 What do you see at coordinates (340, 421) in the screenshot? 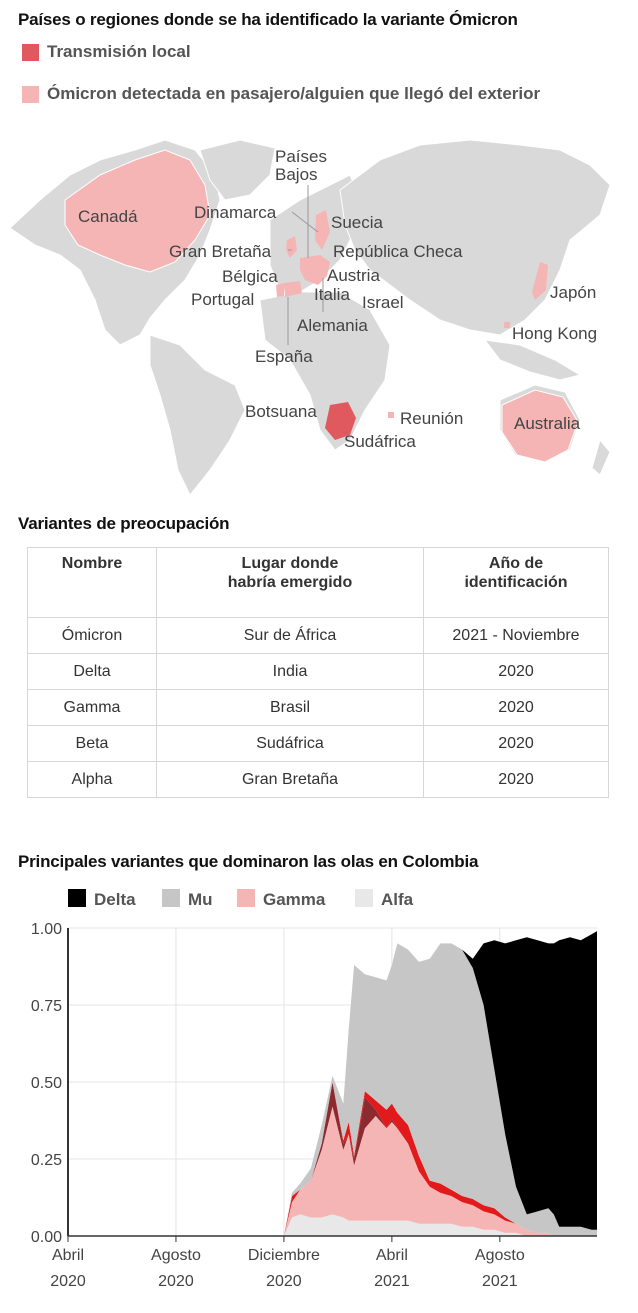
I see `country-south-africa-botswana` at bounding box center [340, 421].